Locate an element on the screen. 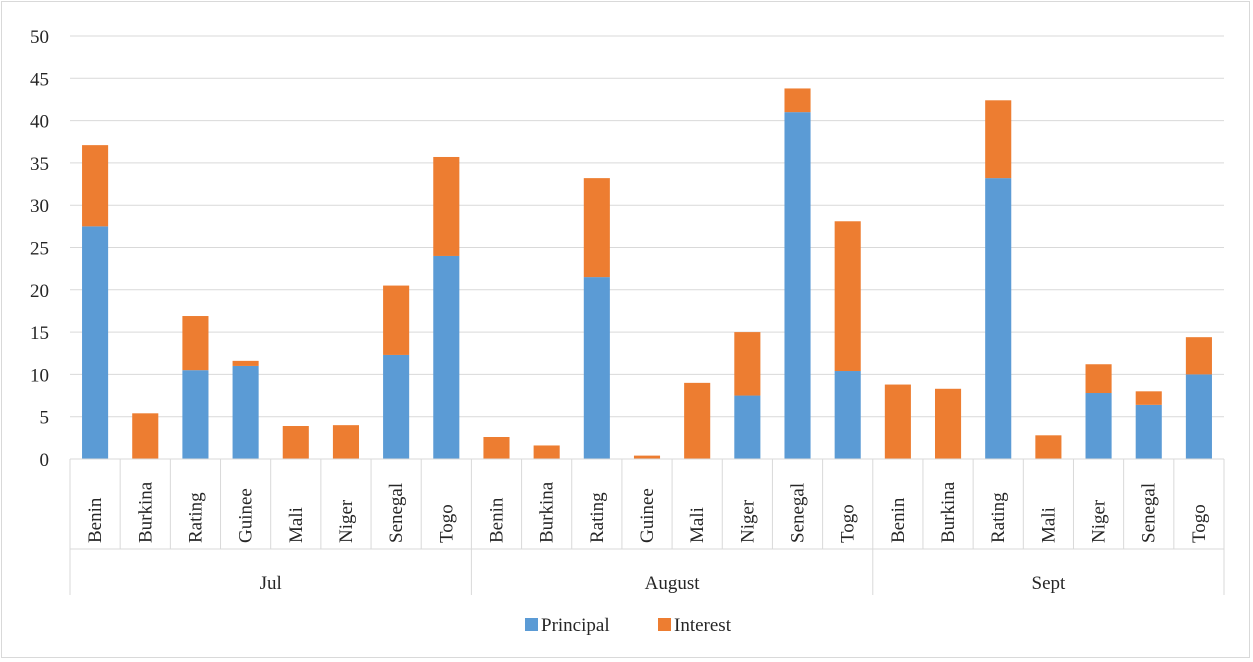  y-tick-label: 35 is located at coordinates (39, 164).